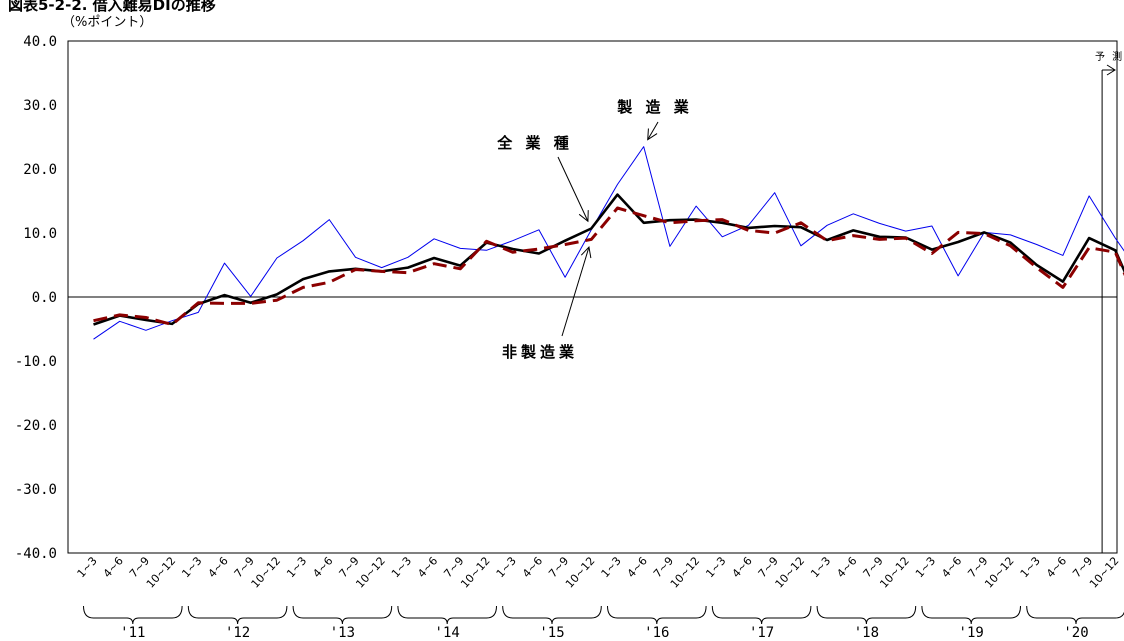 The height and width of the screenshot is (641, 1124). What do you see at coordinates (237, 633) in the screenshot?
I see `year-label: '12` at bounding box center [237, 633].